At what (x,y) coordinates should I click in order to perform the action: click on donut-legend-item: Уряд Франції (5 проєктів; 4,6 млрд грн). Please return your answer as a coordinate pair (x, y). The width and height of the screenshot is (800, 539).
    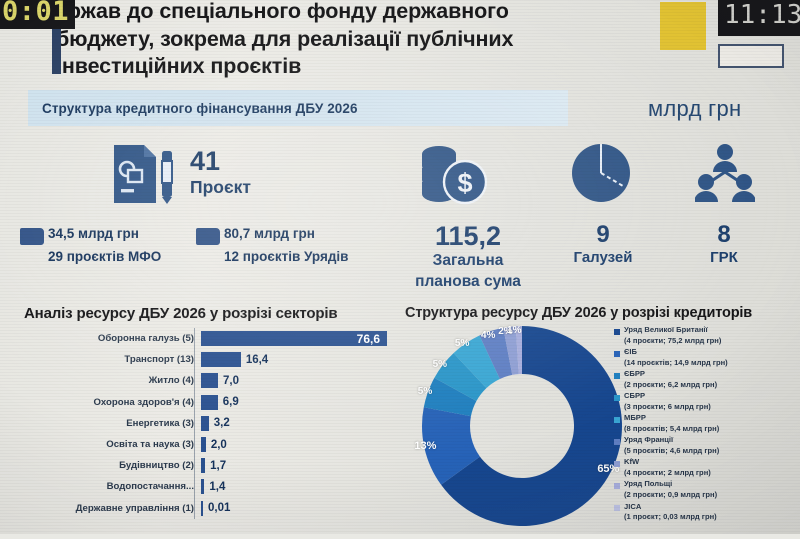
    Looking at the image, I should click on (707, 446).